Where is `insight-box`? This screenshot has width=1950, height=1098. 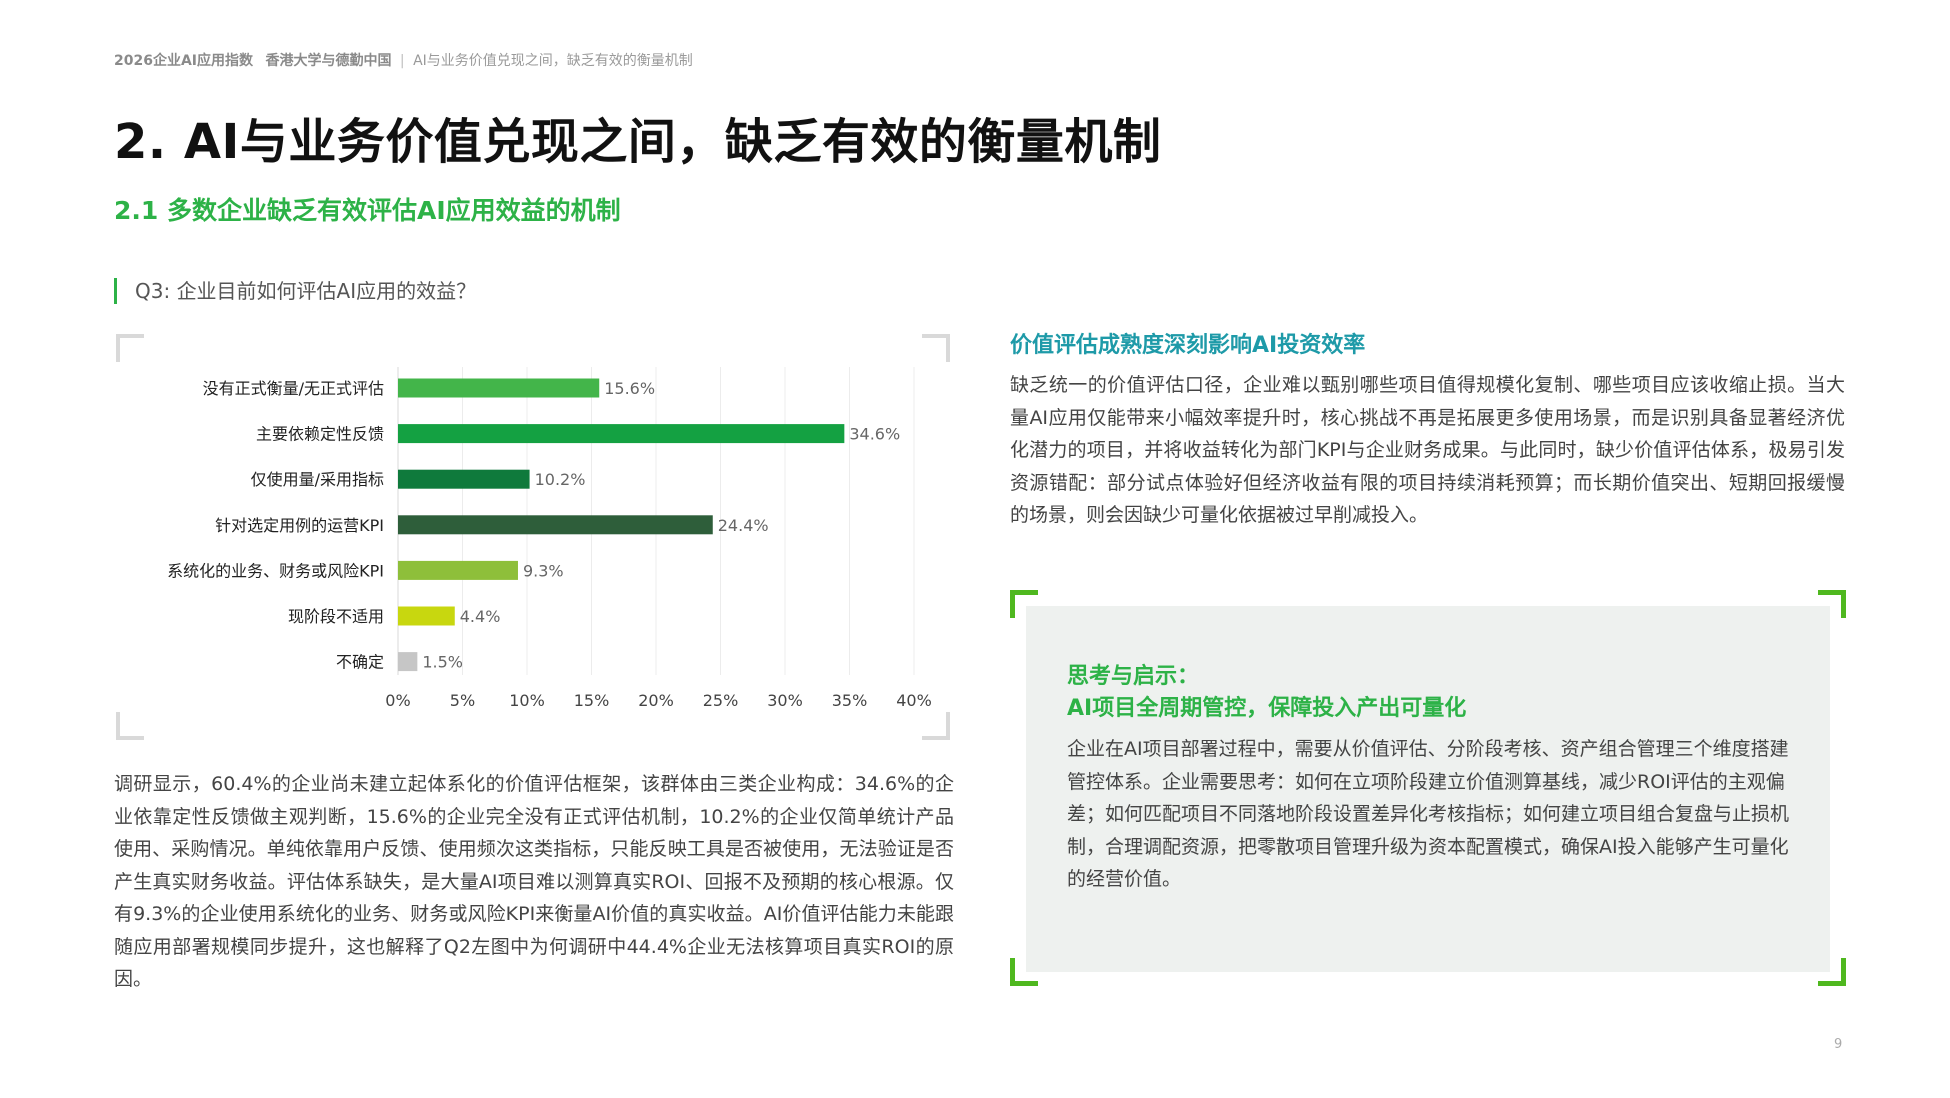 insight-box is located at coordinates (1428, 789).